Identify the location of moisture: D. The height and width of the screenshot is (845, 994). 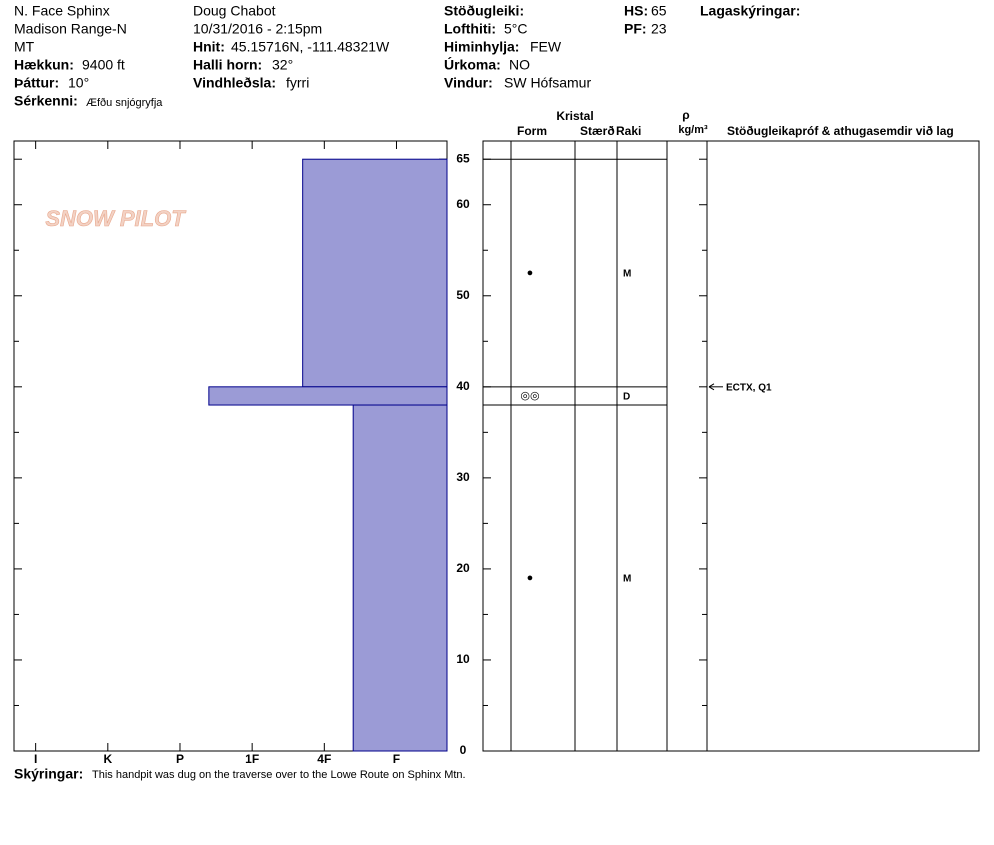
(626, 397).